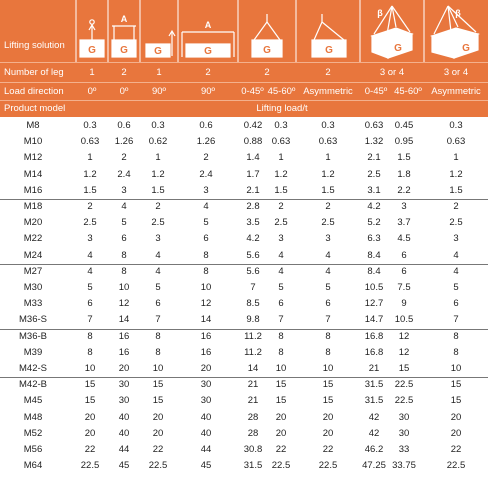 The image size is (488, 488). I want to click on lifting-load-value: 3, so click(158, 239).